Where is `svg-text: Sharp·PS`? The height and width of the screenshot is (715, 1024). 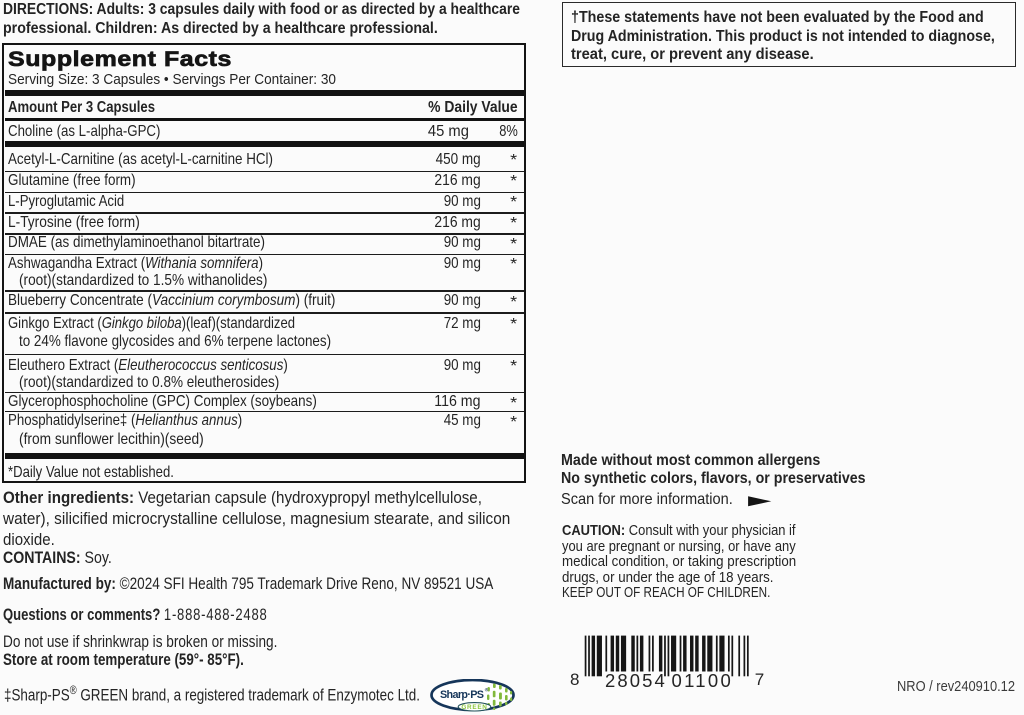
svg-text: Sharp·PS is located at coordinates (462, 695).